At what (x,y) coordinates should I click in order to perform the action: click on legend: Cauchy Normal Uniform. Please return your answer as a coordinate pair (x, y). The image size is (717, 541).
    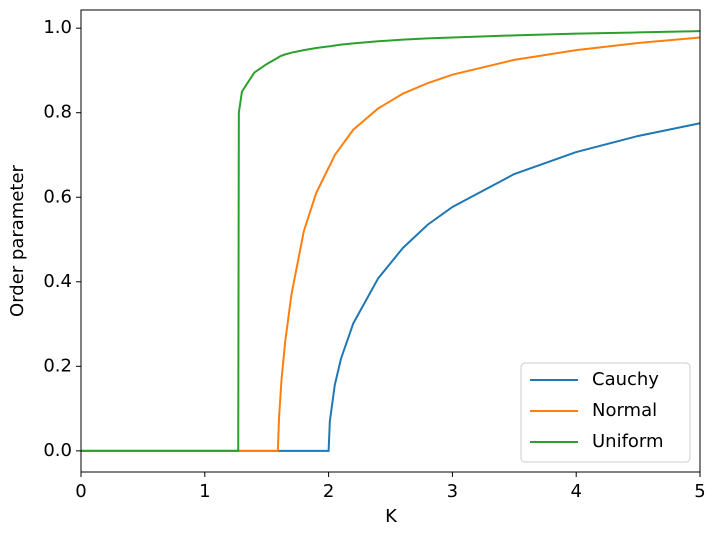
    Looking at the image, I should click on (605, 412).